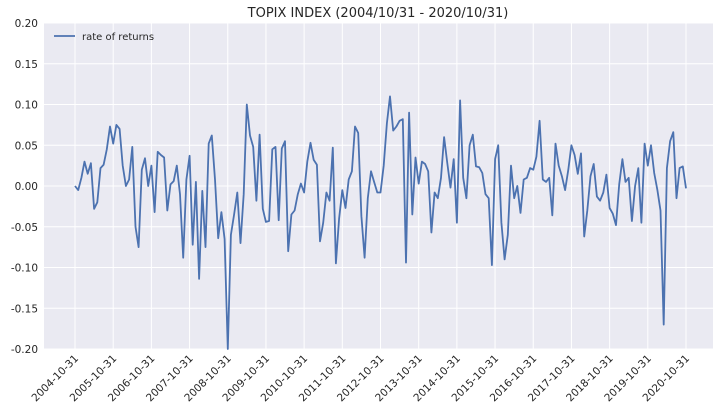 Image resolution: width=721 pixels, height=411 pixels. What do you see at coordinates (26, 65) in the screenshot?
I see `y-tick-label: 0.15` at bounding box center [26, 65].